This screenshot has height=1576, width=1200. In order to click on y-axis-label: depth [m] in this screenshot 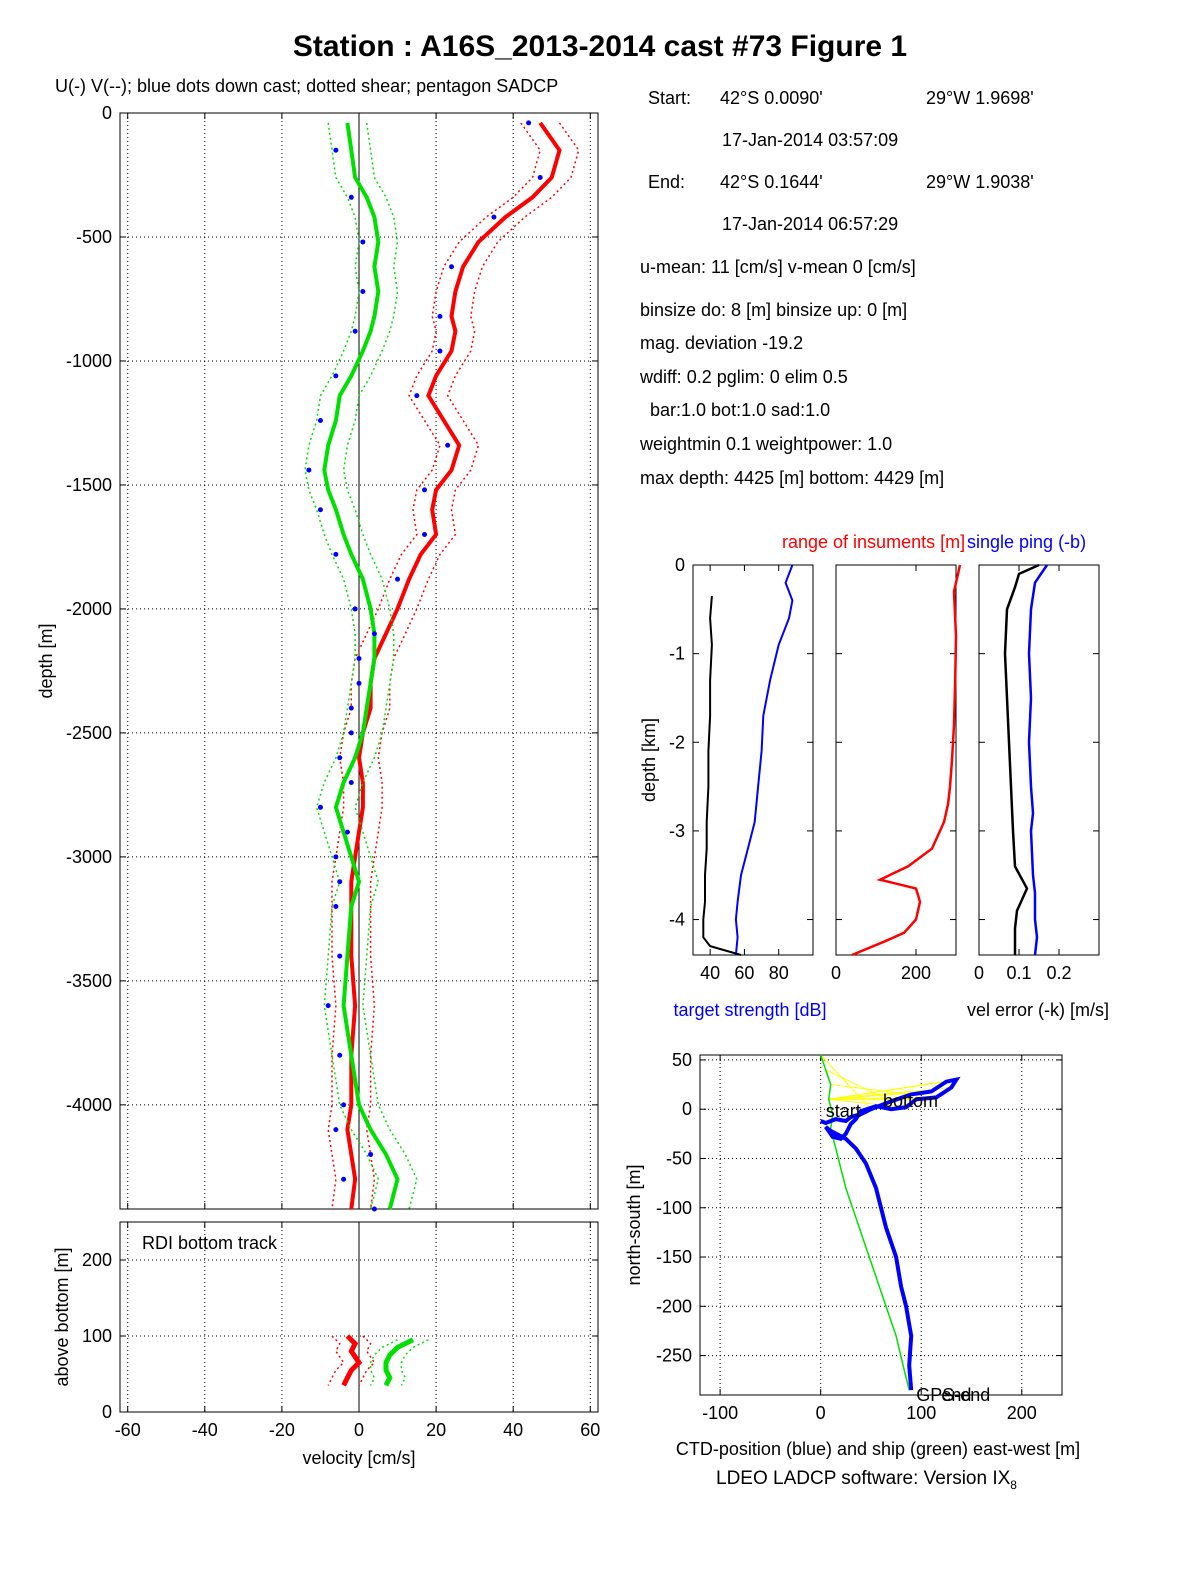, I will do `click(46, 660)`.